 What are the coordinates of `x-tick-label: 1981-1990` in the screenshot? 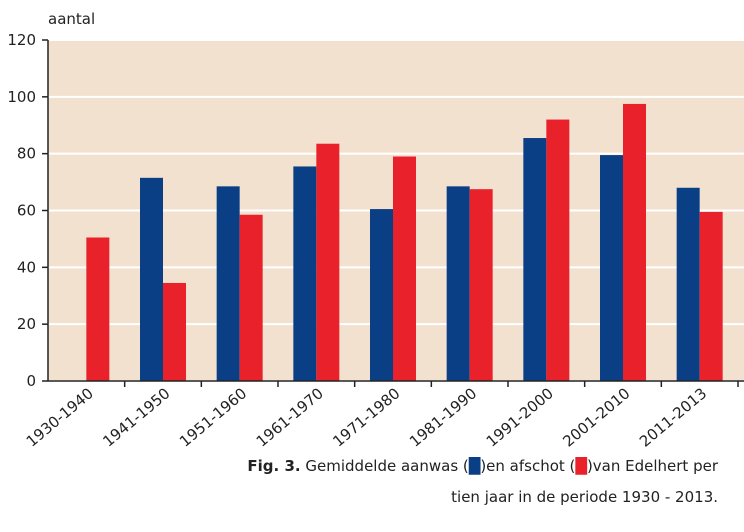 It's located at (443, 417).